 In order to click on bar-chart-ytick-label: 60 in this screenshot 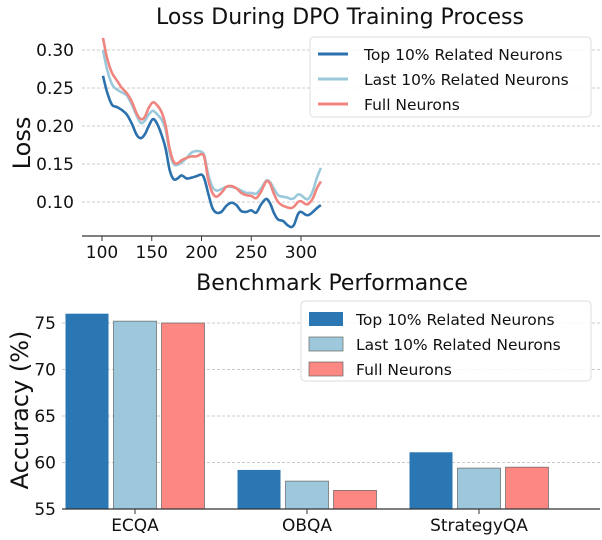, I will do `click(45, 464)`.